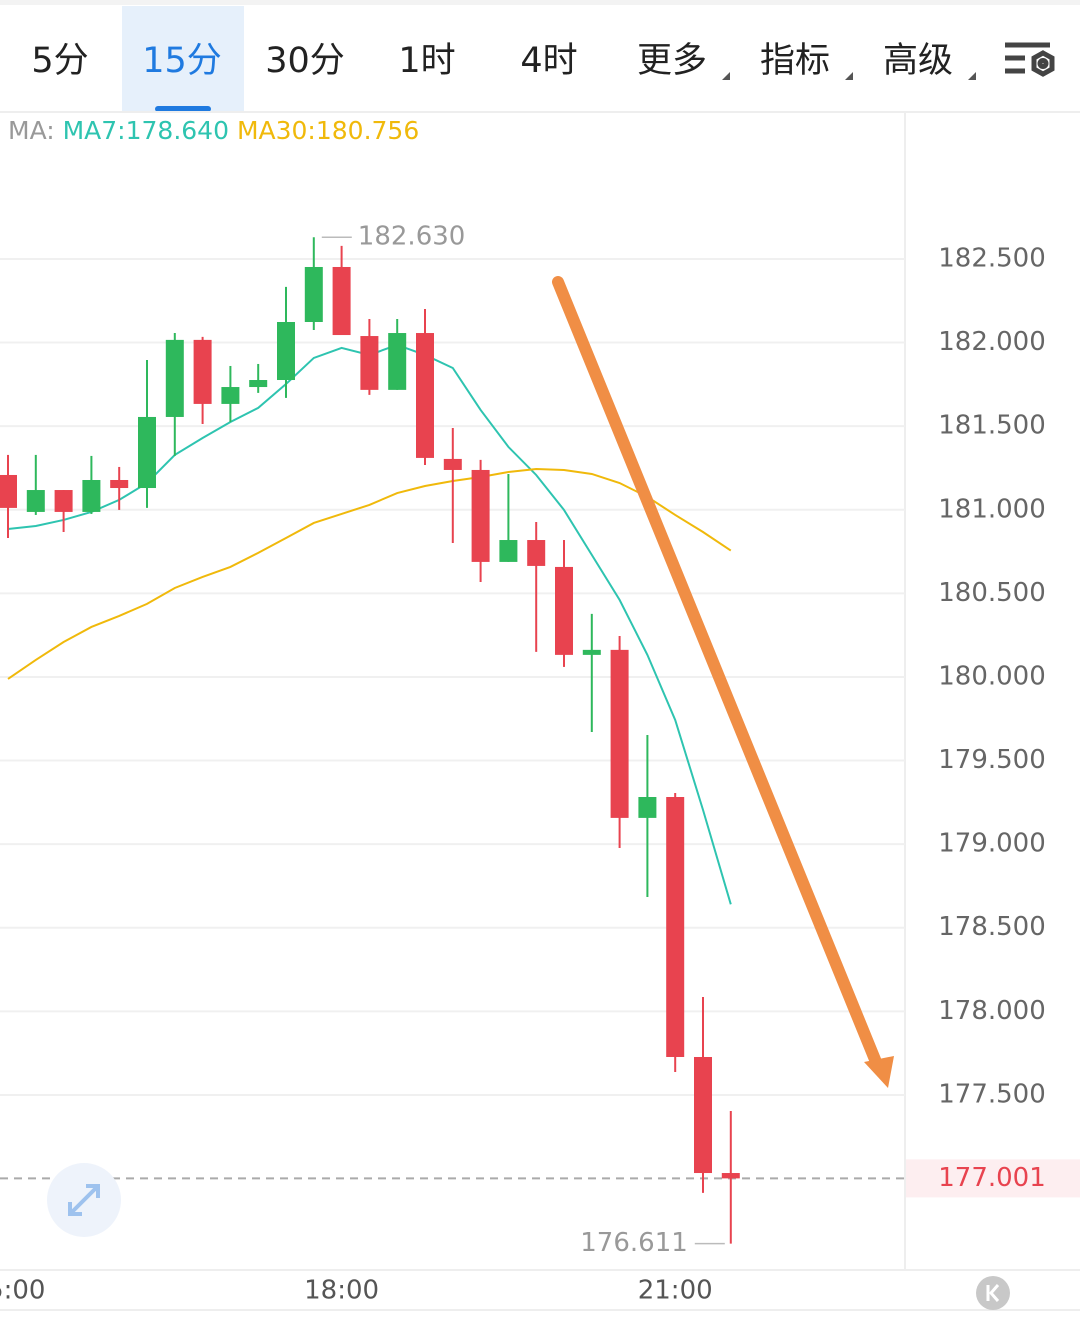 The height and width of the screenshot is (1317, 1080). I want to click on ma-legend: MA: MA7:178.640 MA30:180.756, so click(213, 130).